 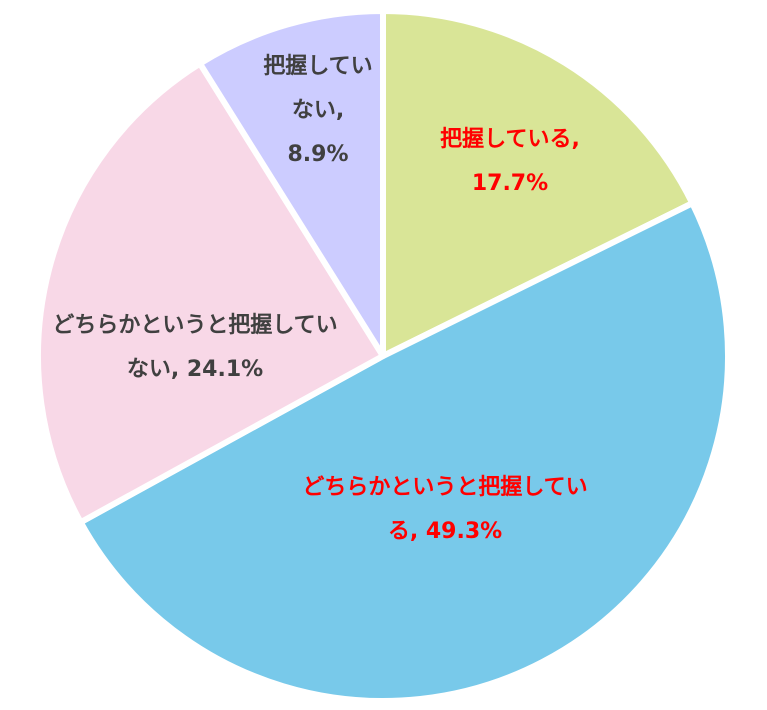 I want to click on slice-label-0: 把握している, 17.7%, so click(x=510, y=161).